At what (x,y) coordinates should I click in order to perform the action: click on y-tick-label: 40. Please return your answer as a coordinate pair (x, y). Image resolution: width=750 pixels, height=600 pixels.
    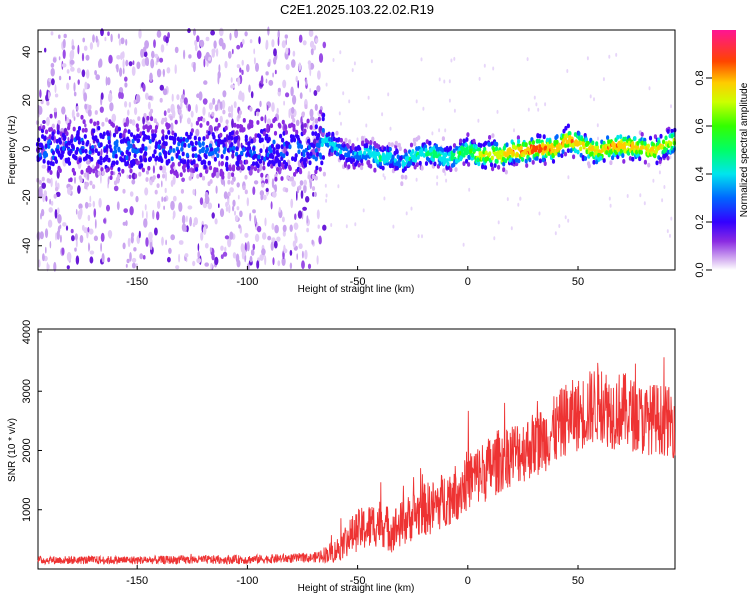
    Looking at the image, I should click on (27, 52).